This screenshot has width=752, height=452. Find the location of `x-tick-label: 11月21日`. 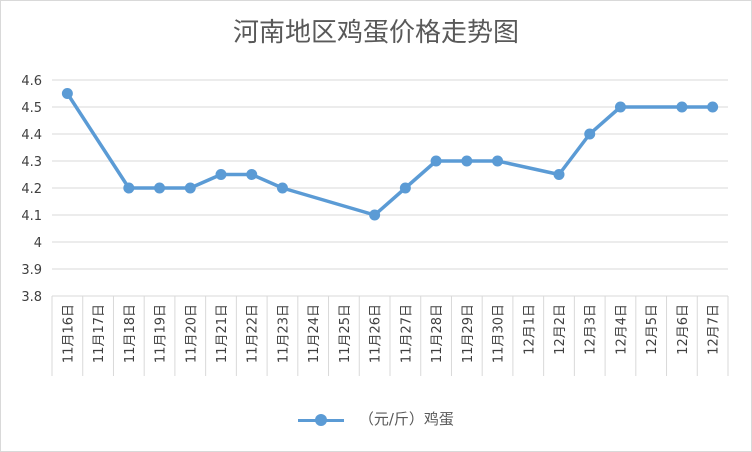

x-tick-label: 11月21日 is located at coordinates (222, 333).